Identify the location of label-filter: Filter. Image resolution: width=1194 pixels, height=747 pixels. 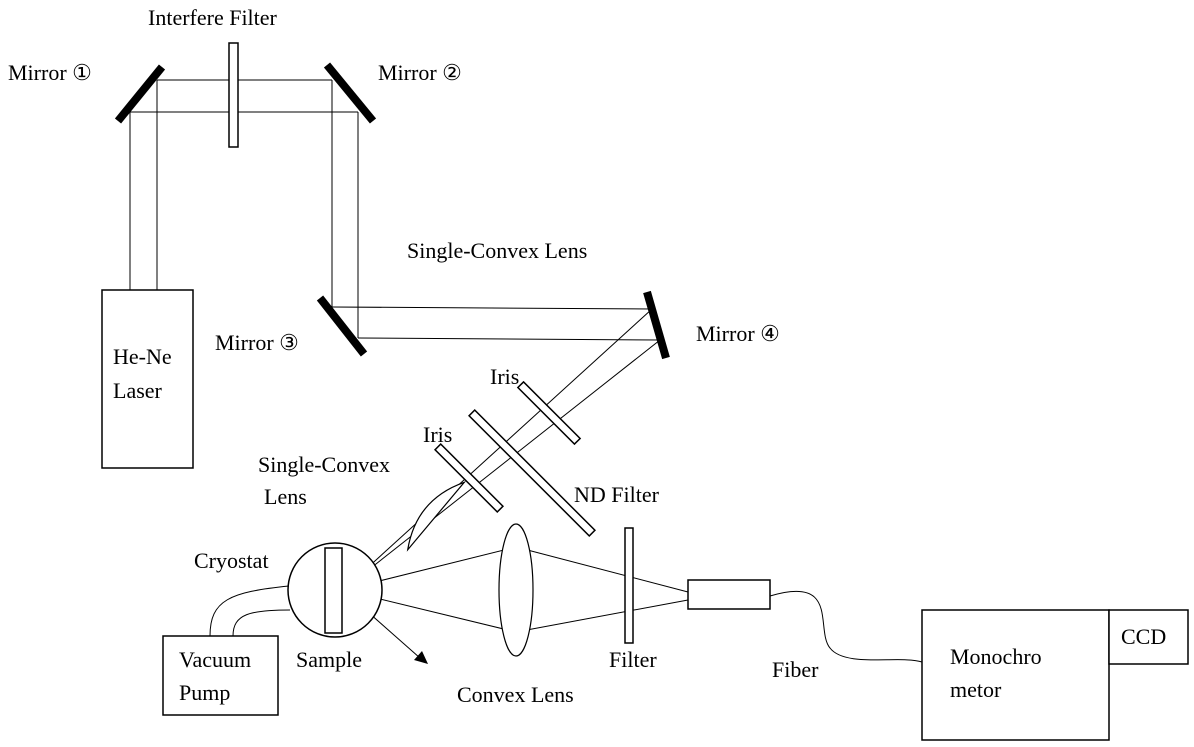
(633, 659).